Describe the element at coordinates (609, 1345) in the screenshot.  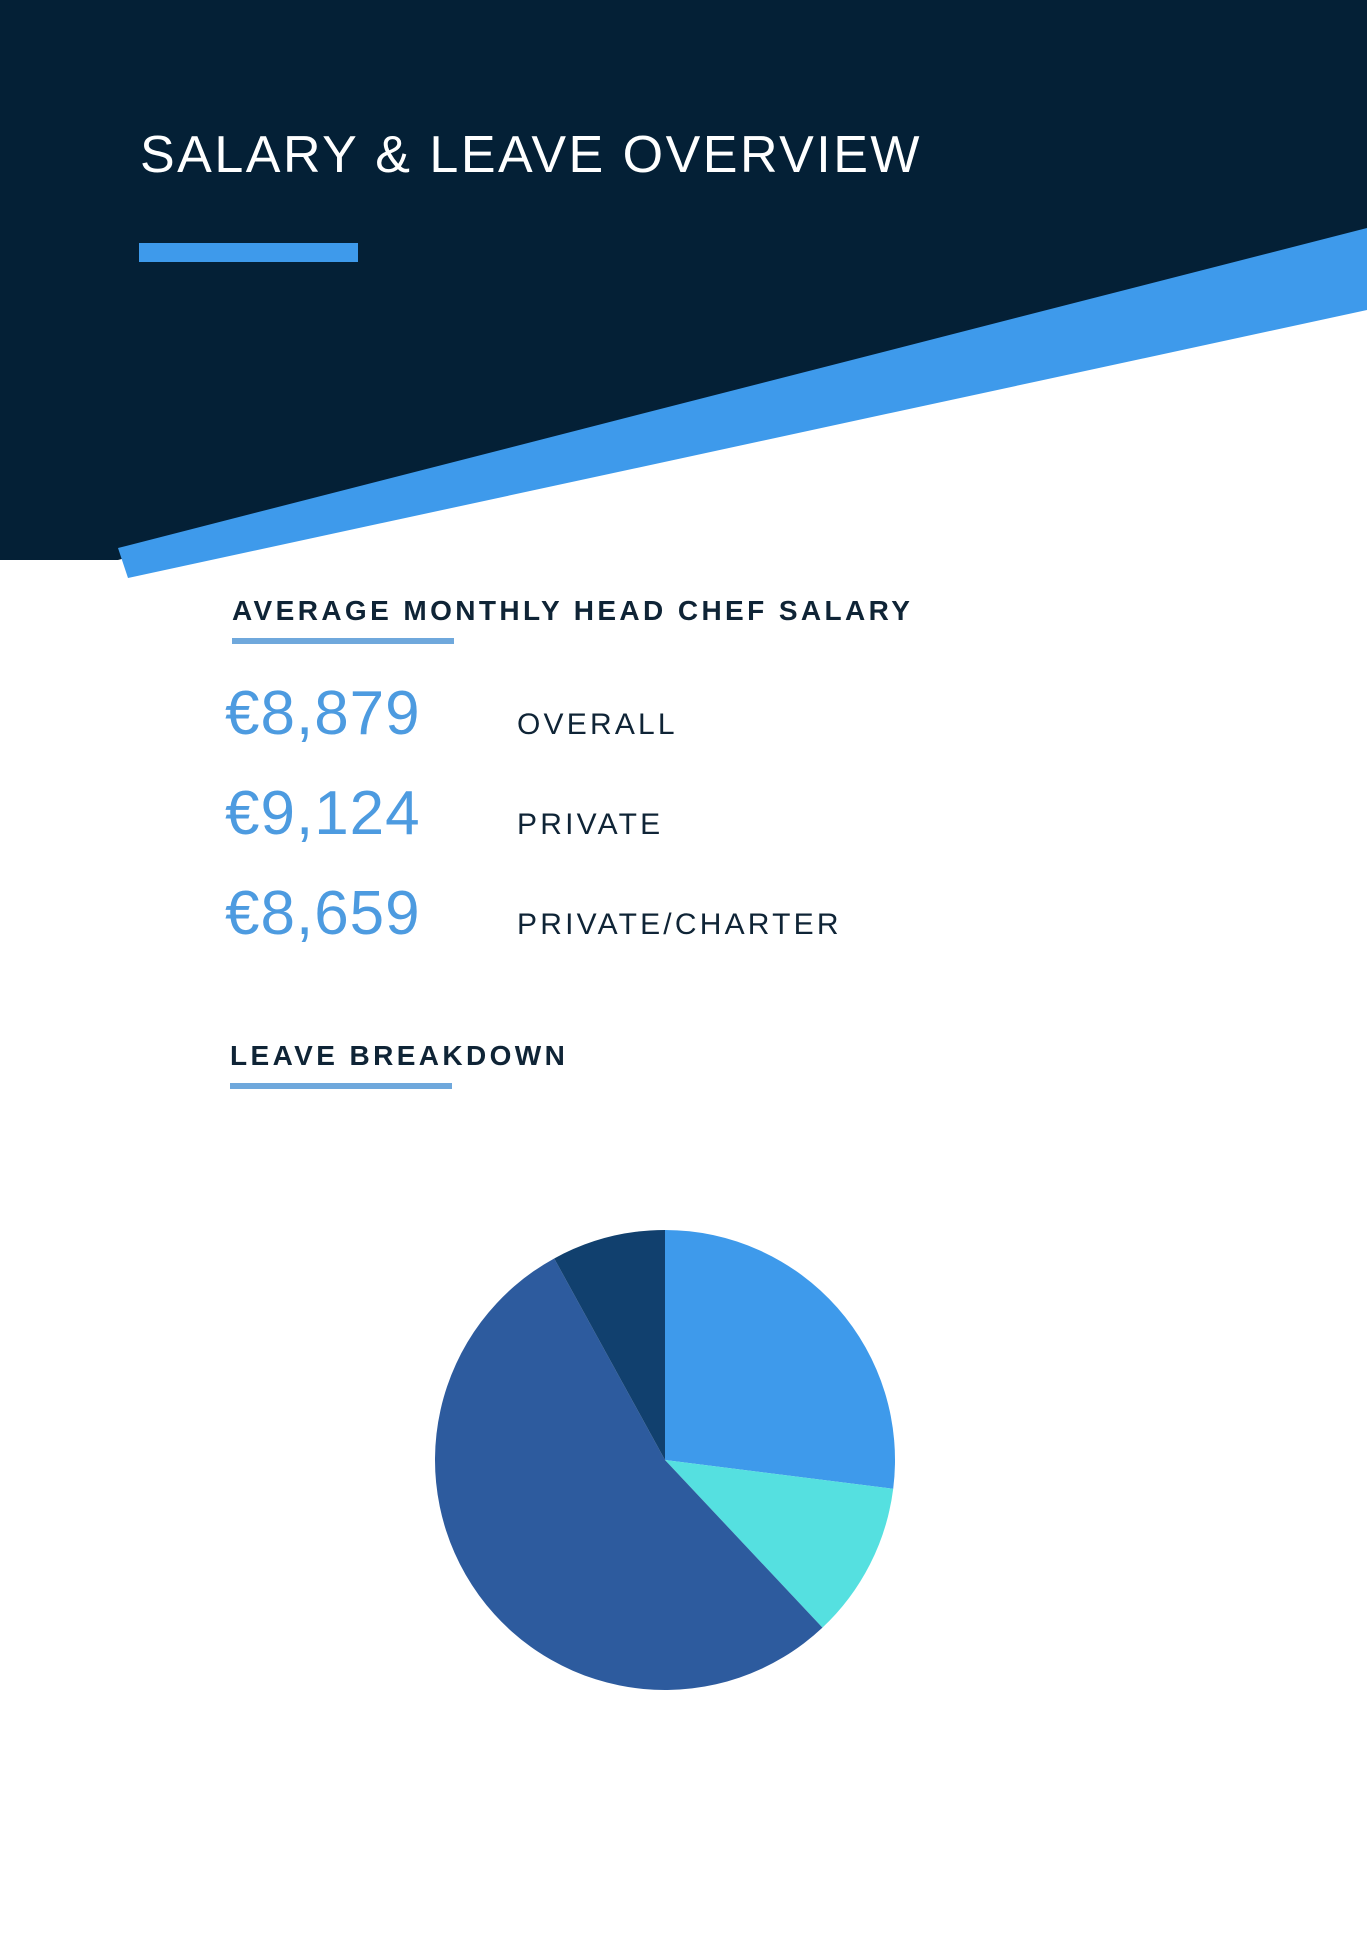
I see `pie-slice-other` at that location.